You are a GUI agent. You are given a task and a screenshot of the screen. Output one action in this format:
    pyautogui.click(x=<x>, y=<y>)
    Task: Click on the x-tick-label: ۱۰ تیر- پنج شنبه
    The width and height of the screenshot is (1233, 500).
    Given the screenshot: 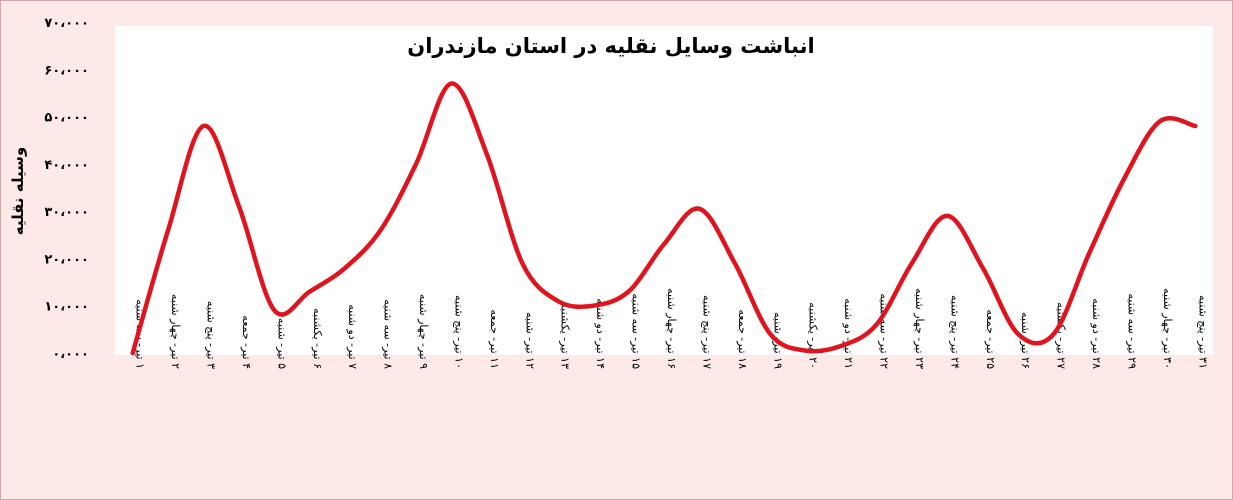 What is the action you would take?
    pyautogui.click(x=458, y=332)
    